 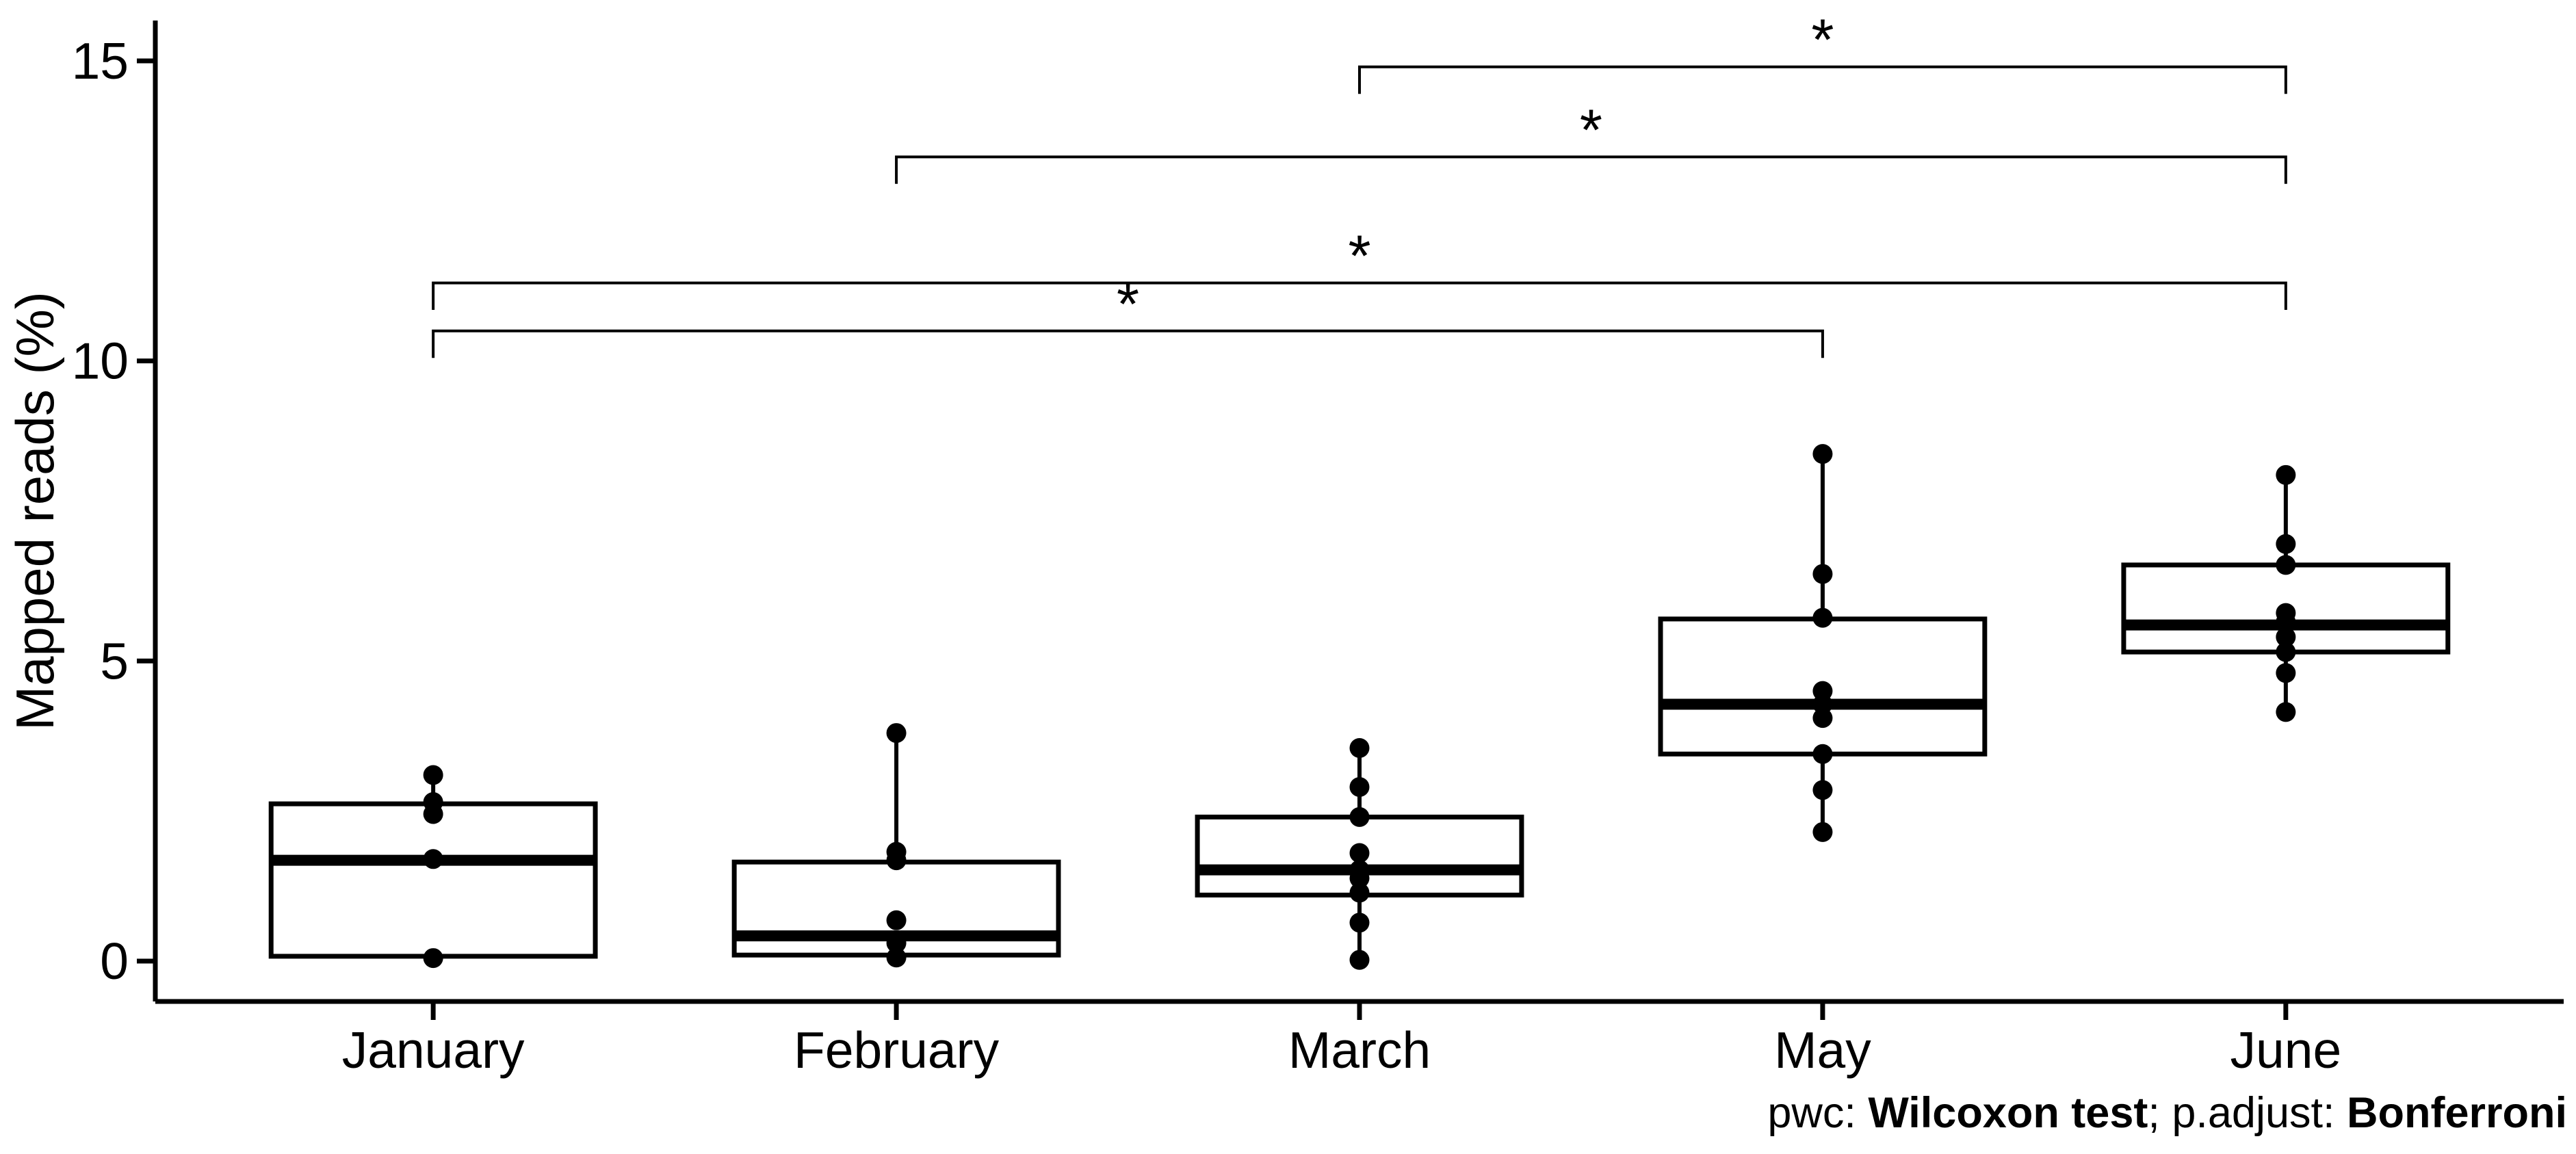 I want to click on chart-caption: pwc: Wilcoxon test; p.adjust: Bonferroni, so click(x=2167, y=1113).